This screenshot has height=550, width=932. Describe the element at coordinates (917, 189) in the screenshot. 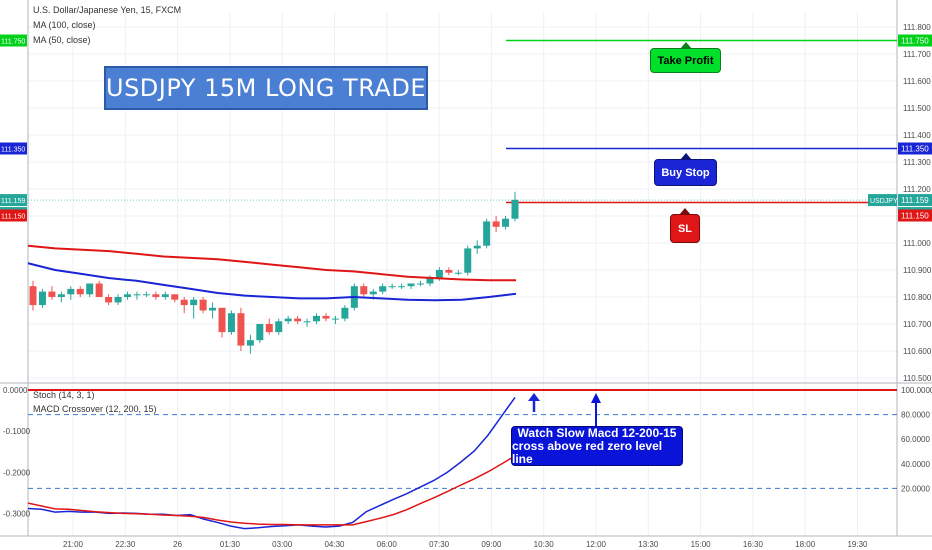

I see `price-tick-label: 111.200` at that location.